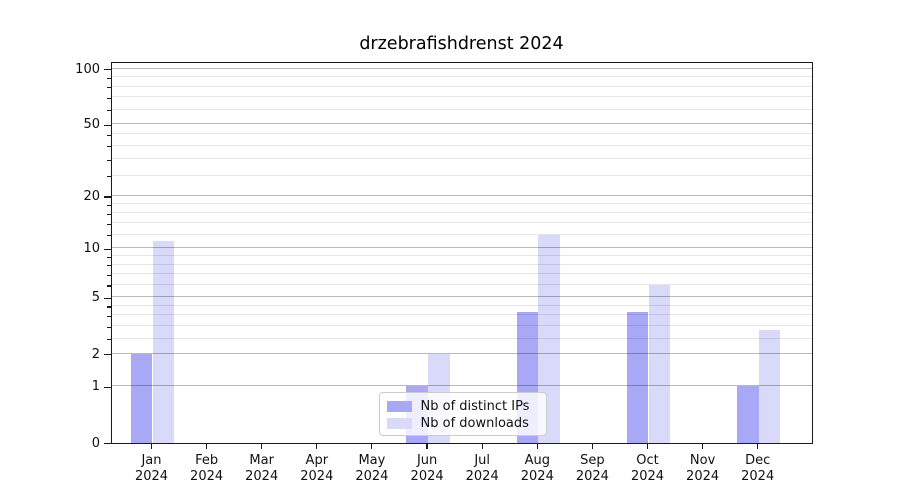  I want to click on month-label: Jan, so click(151, 460).